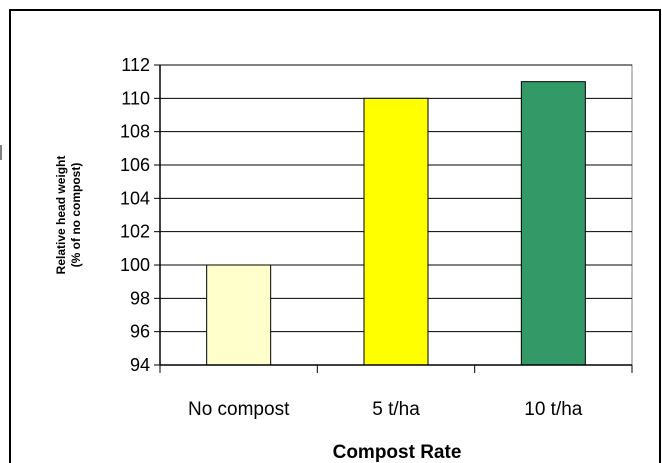 The height and width of the screenshot is (463, 662). I want to click on x-axis-title: Compost Rate, so click(397, 452).